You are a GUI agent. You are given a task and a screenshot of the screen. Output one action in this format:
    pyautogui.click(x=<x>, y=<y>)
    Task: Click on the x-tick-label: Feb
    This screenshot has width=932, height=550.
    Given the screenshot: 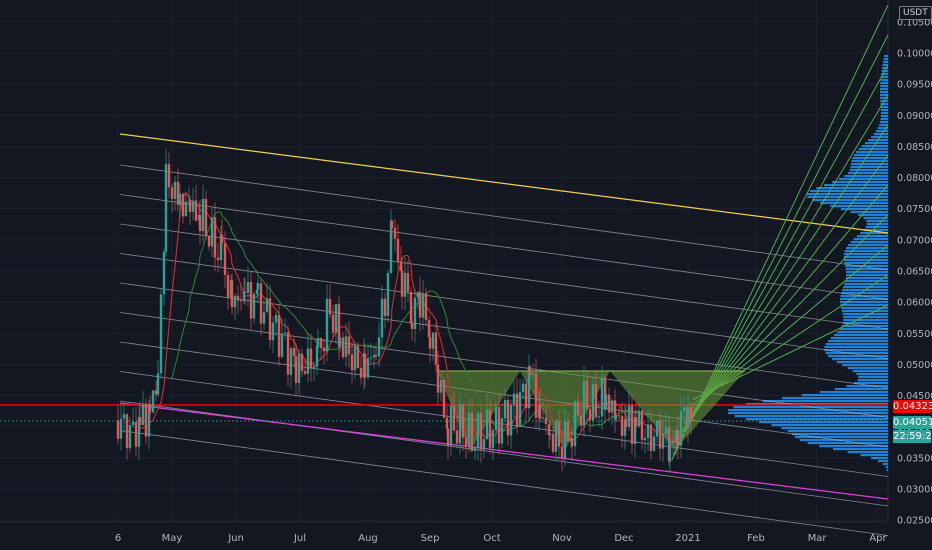 What is the action you would take?
    pyautogui.click(x=756, y=538)
    